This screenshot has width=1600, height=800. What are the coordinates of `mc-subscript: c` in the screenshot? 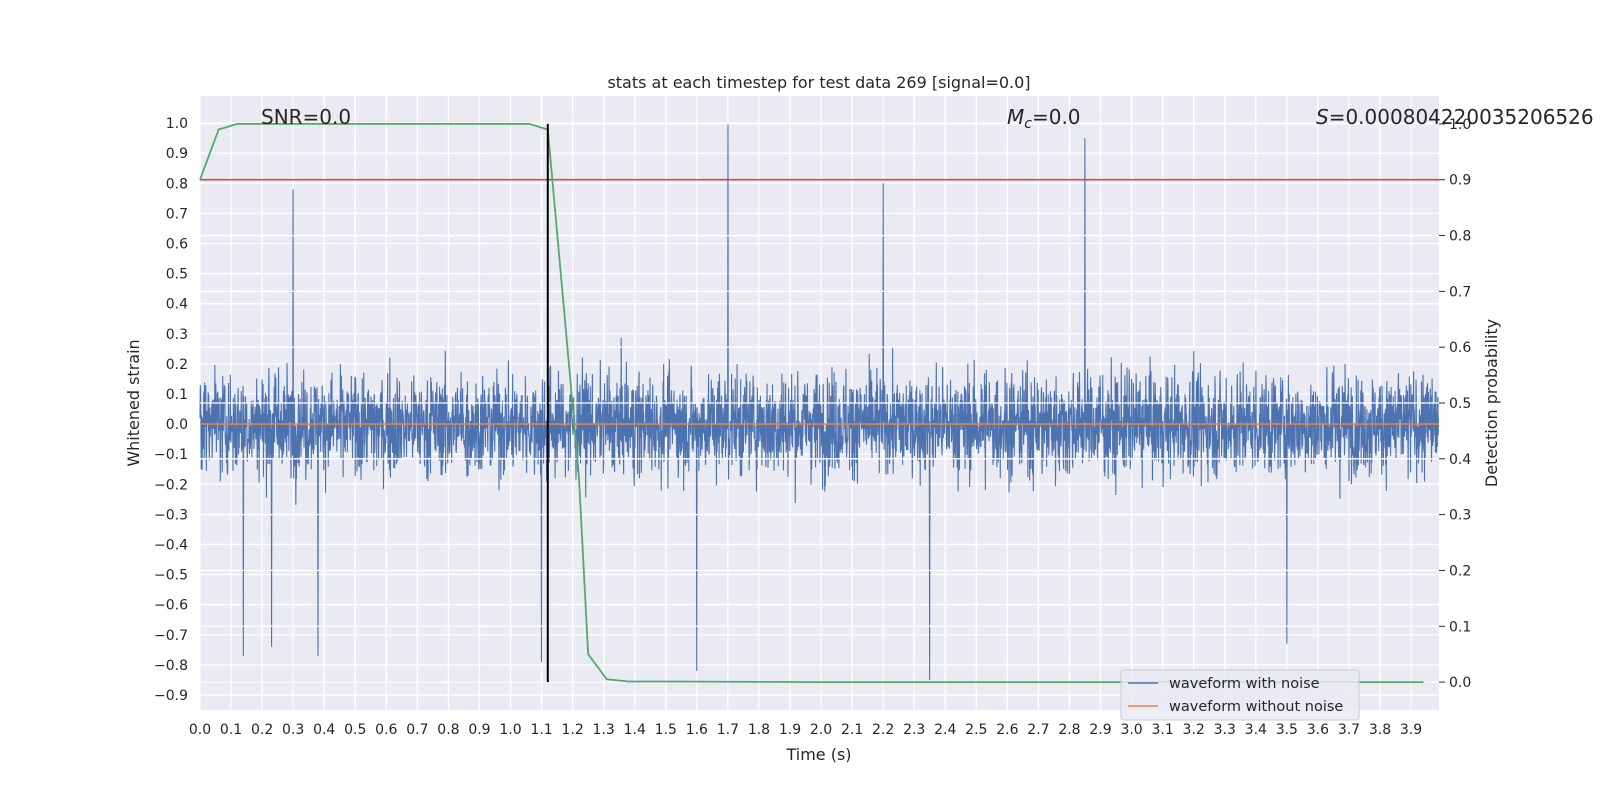 It's located at (1028, 124).